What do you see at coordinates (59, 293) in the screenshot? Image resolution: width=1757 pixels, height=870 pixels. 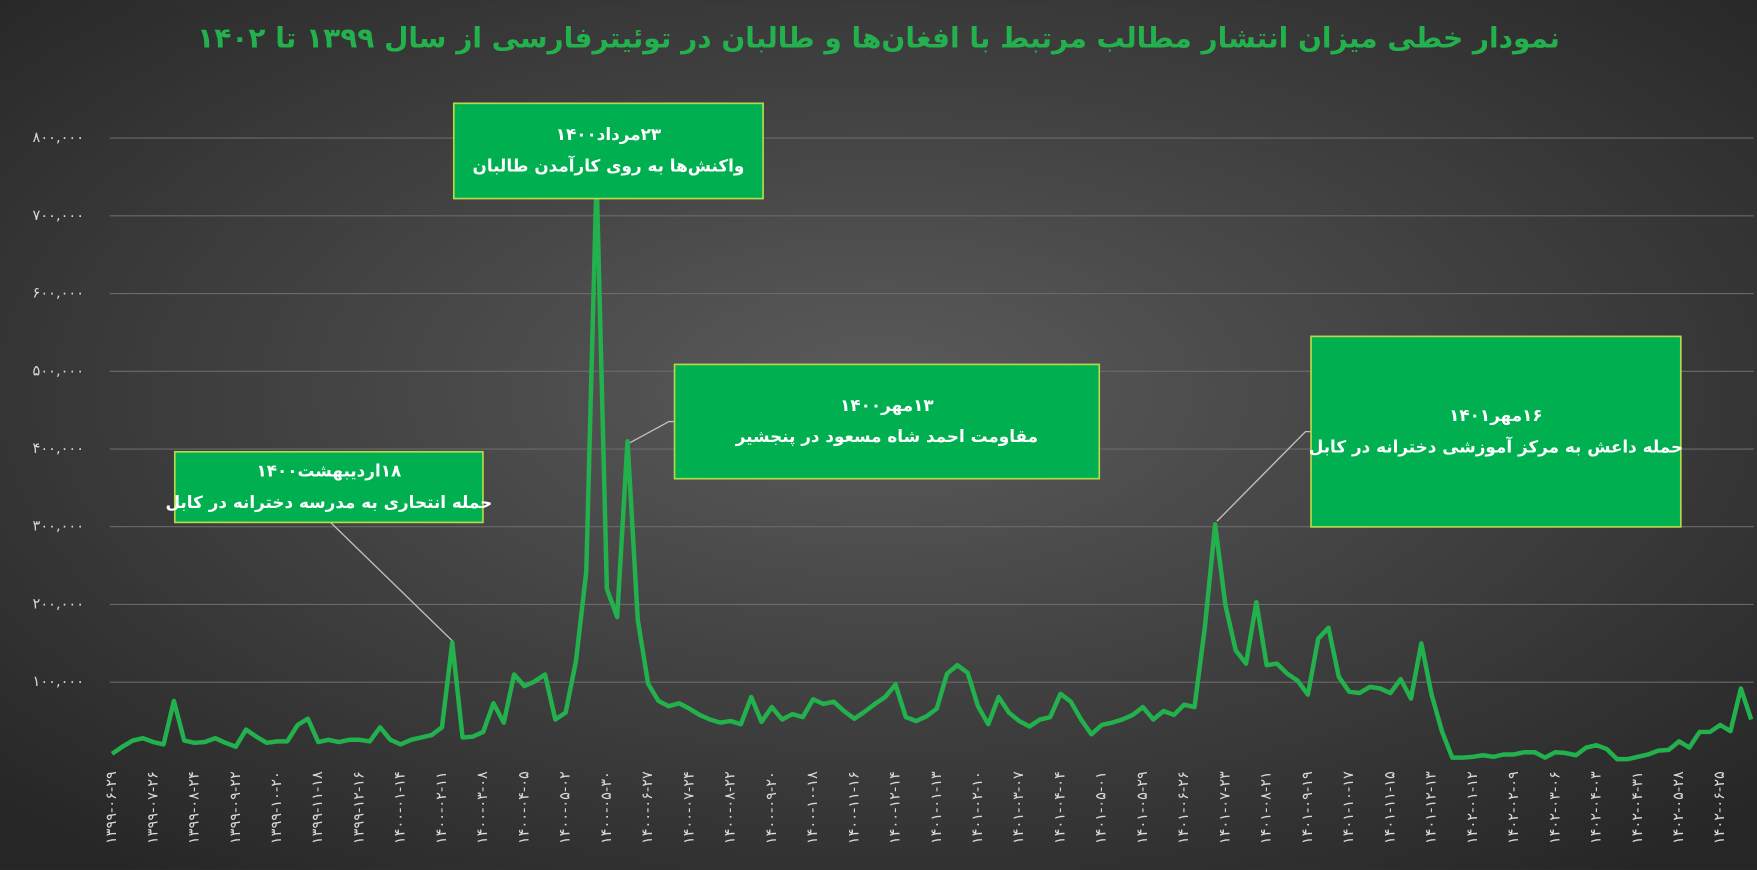 I see `y-tick-label: ۶۰۰,۰۰۰` at bounding box center [59, 293].